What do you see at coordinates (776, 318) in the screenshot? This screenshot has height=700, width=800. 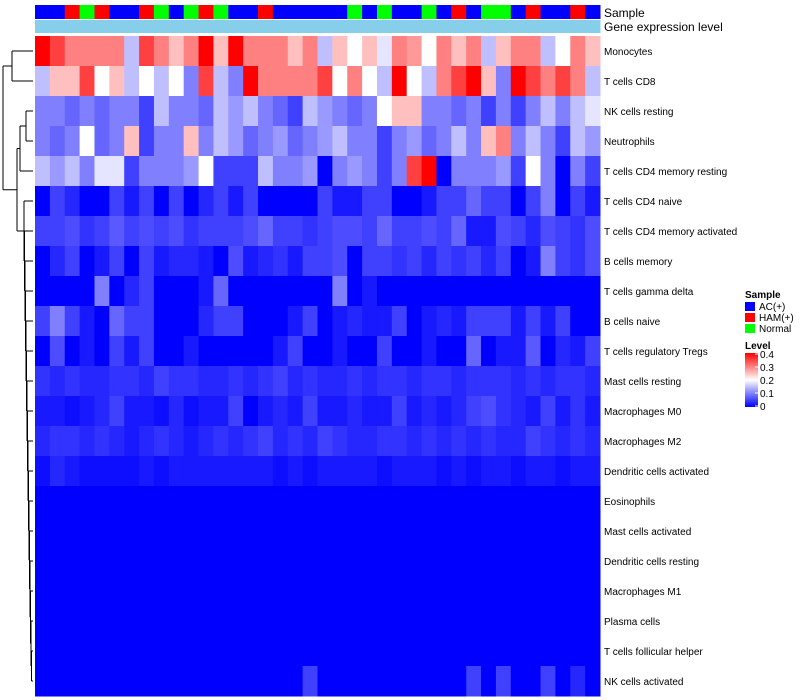 I see `legend-label: HAM(+)` at bounding box center [776, 318].